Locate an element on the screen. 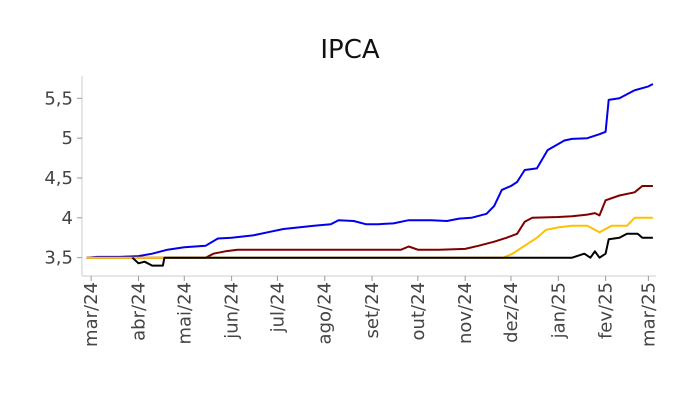 Image resolution: width=700 pixels, height=400 pixels. y-tick-label: 5 is located at coordinates (67, 138).